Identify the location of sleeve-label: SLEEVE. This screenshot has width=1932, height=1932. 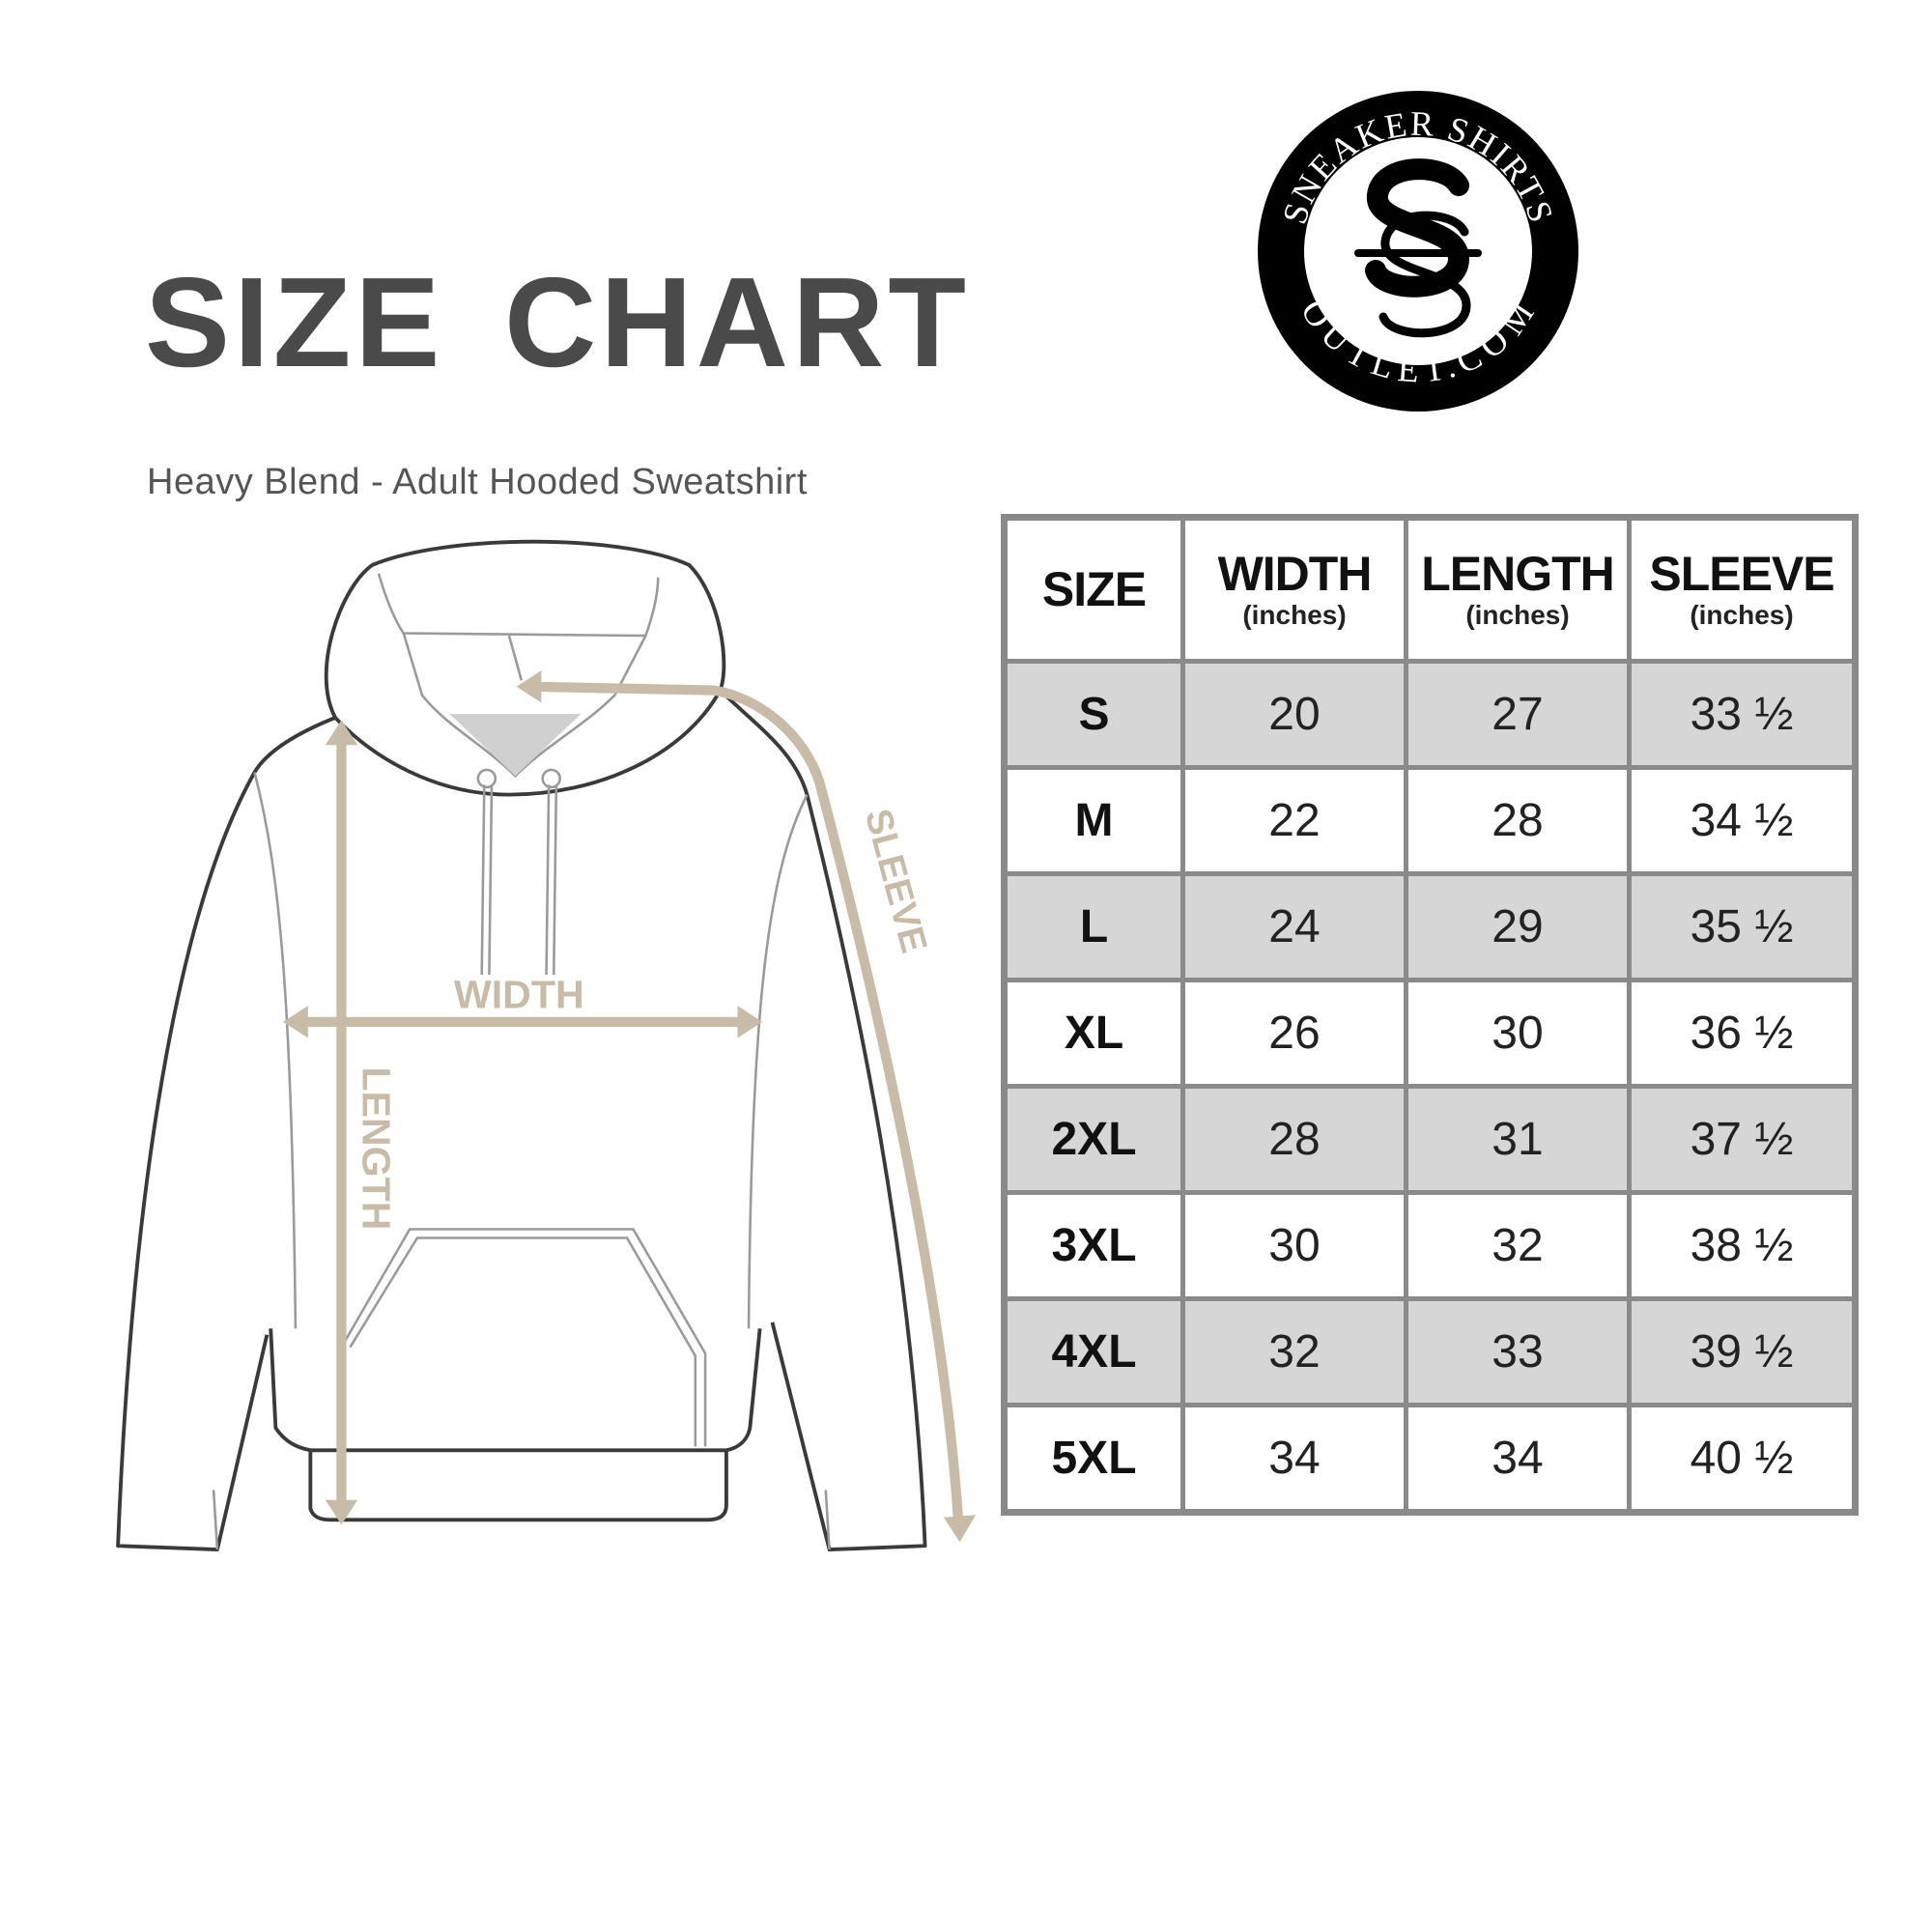
(896, 881).